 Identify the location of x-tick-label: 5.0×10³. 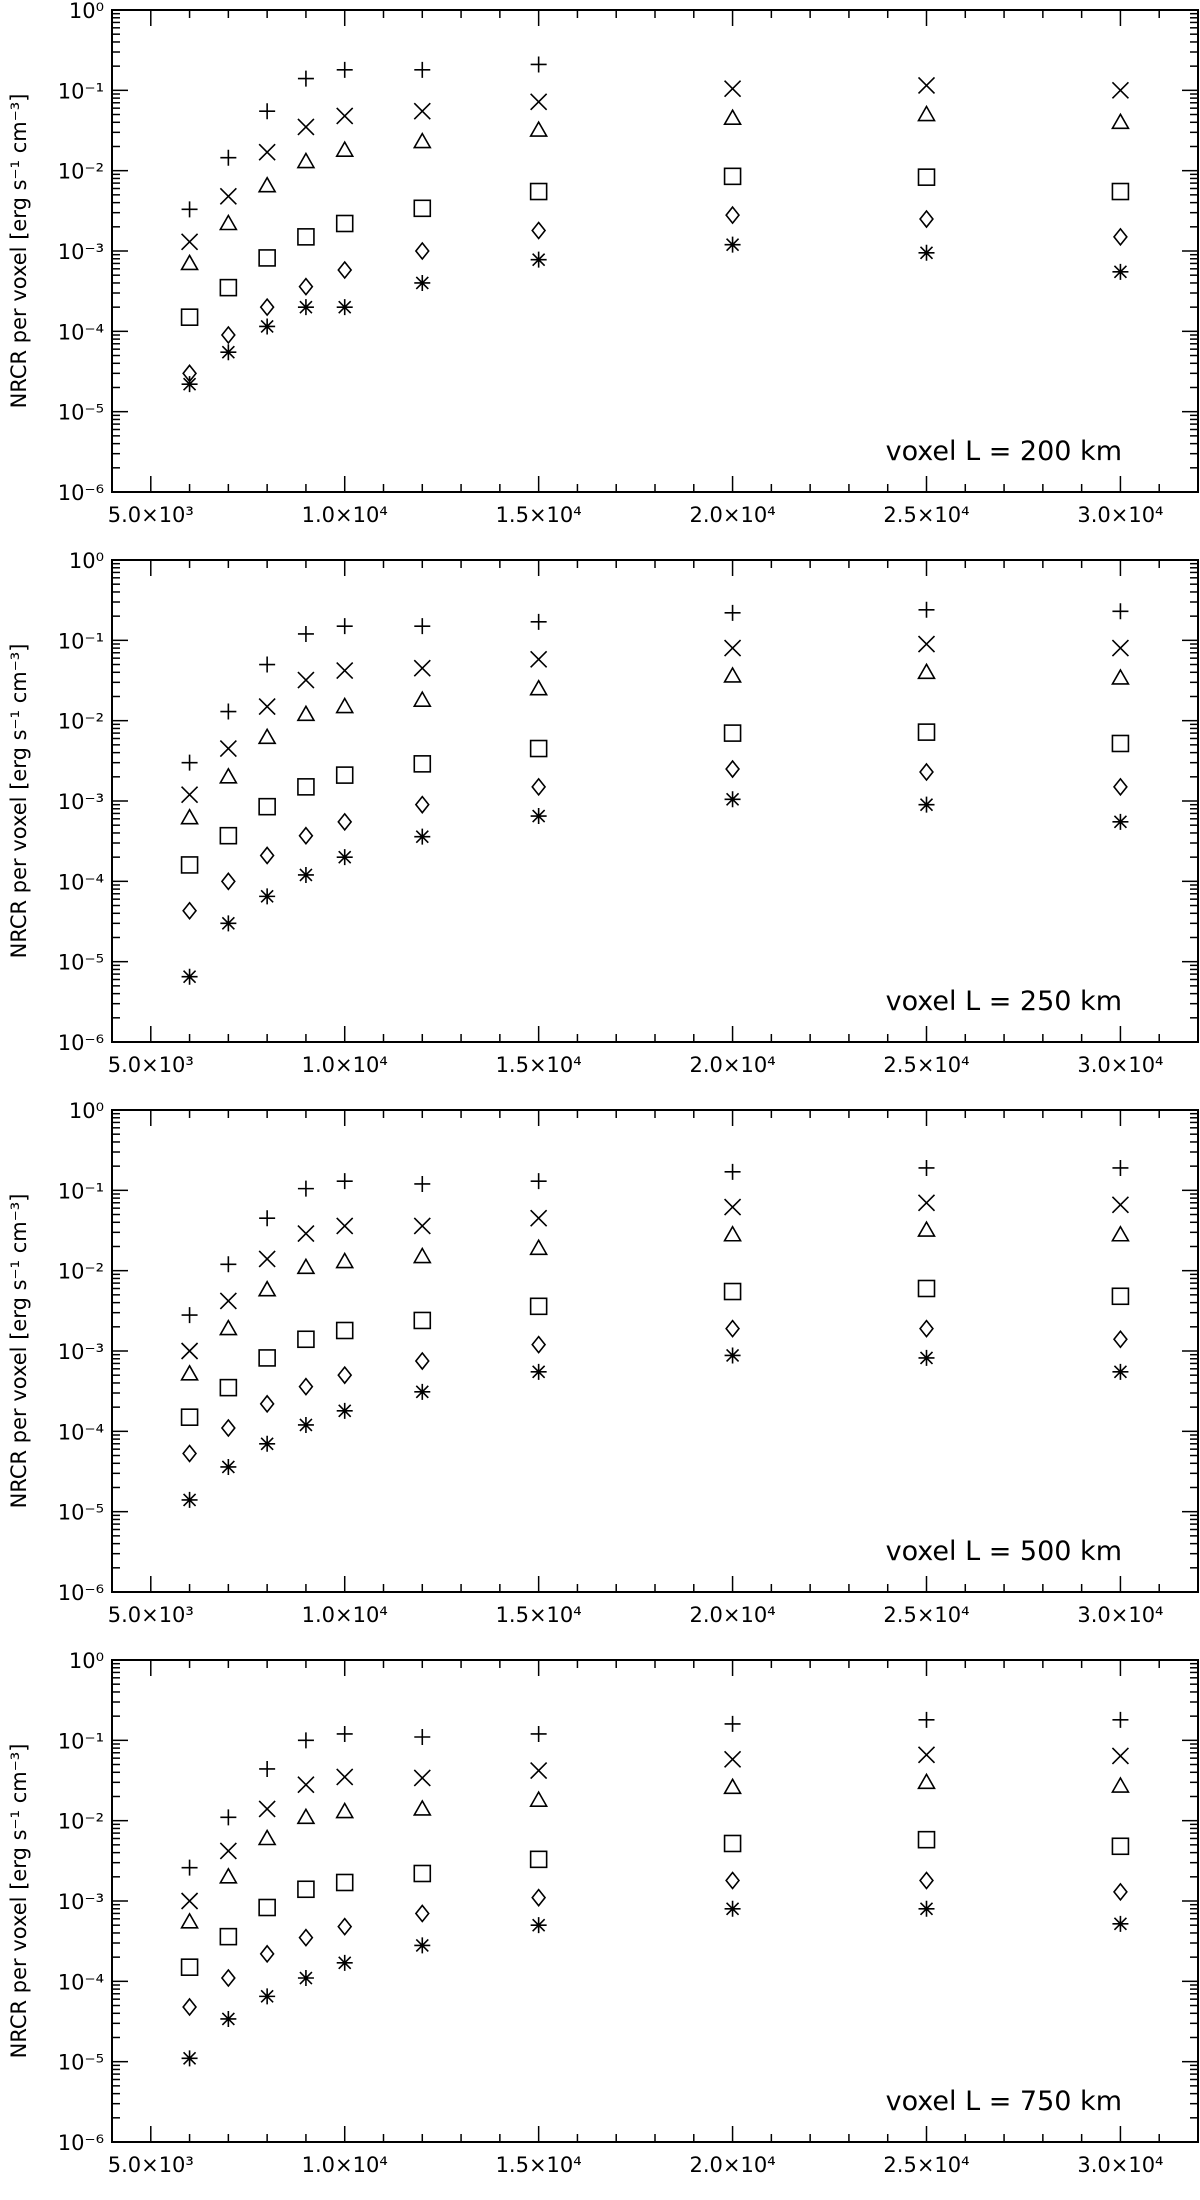
(151, 1615).